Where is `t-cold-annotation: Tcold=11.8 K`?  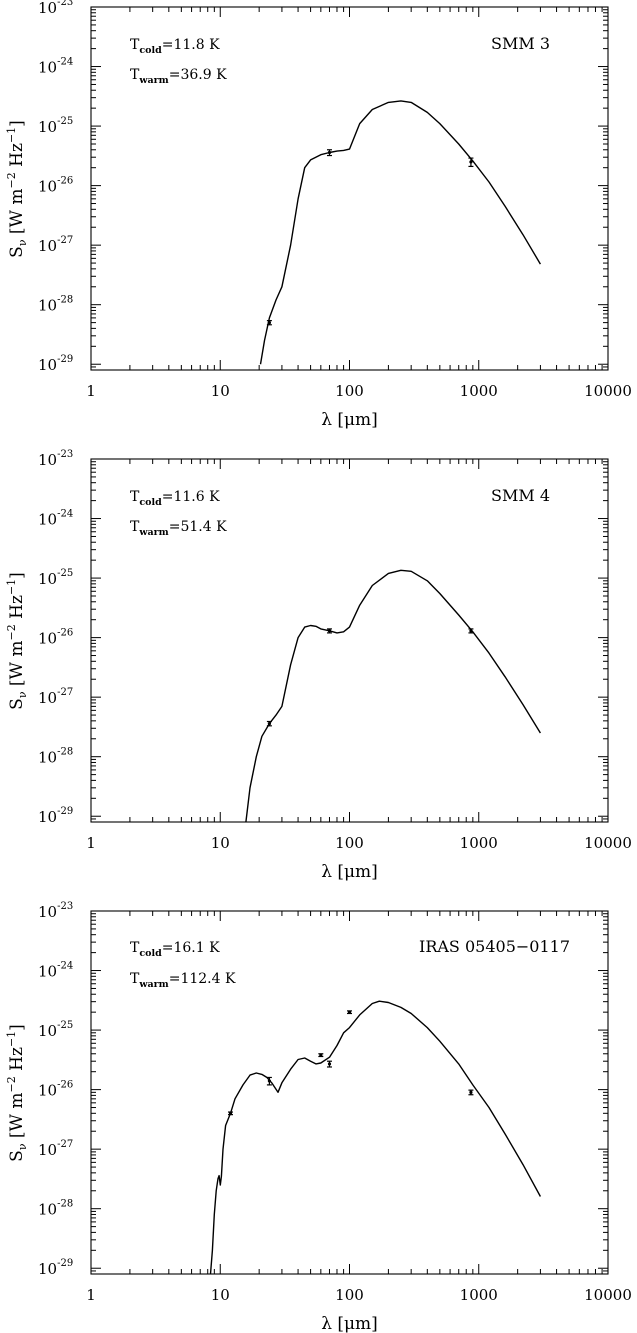
t-cold-annotation: Tcold=11.8 K is located at coordinates (175, 46).